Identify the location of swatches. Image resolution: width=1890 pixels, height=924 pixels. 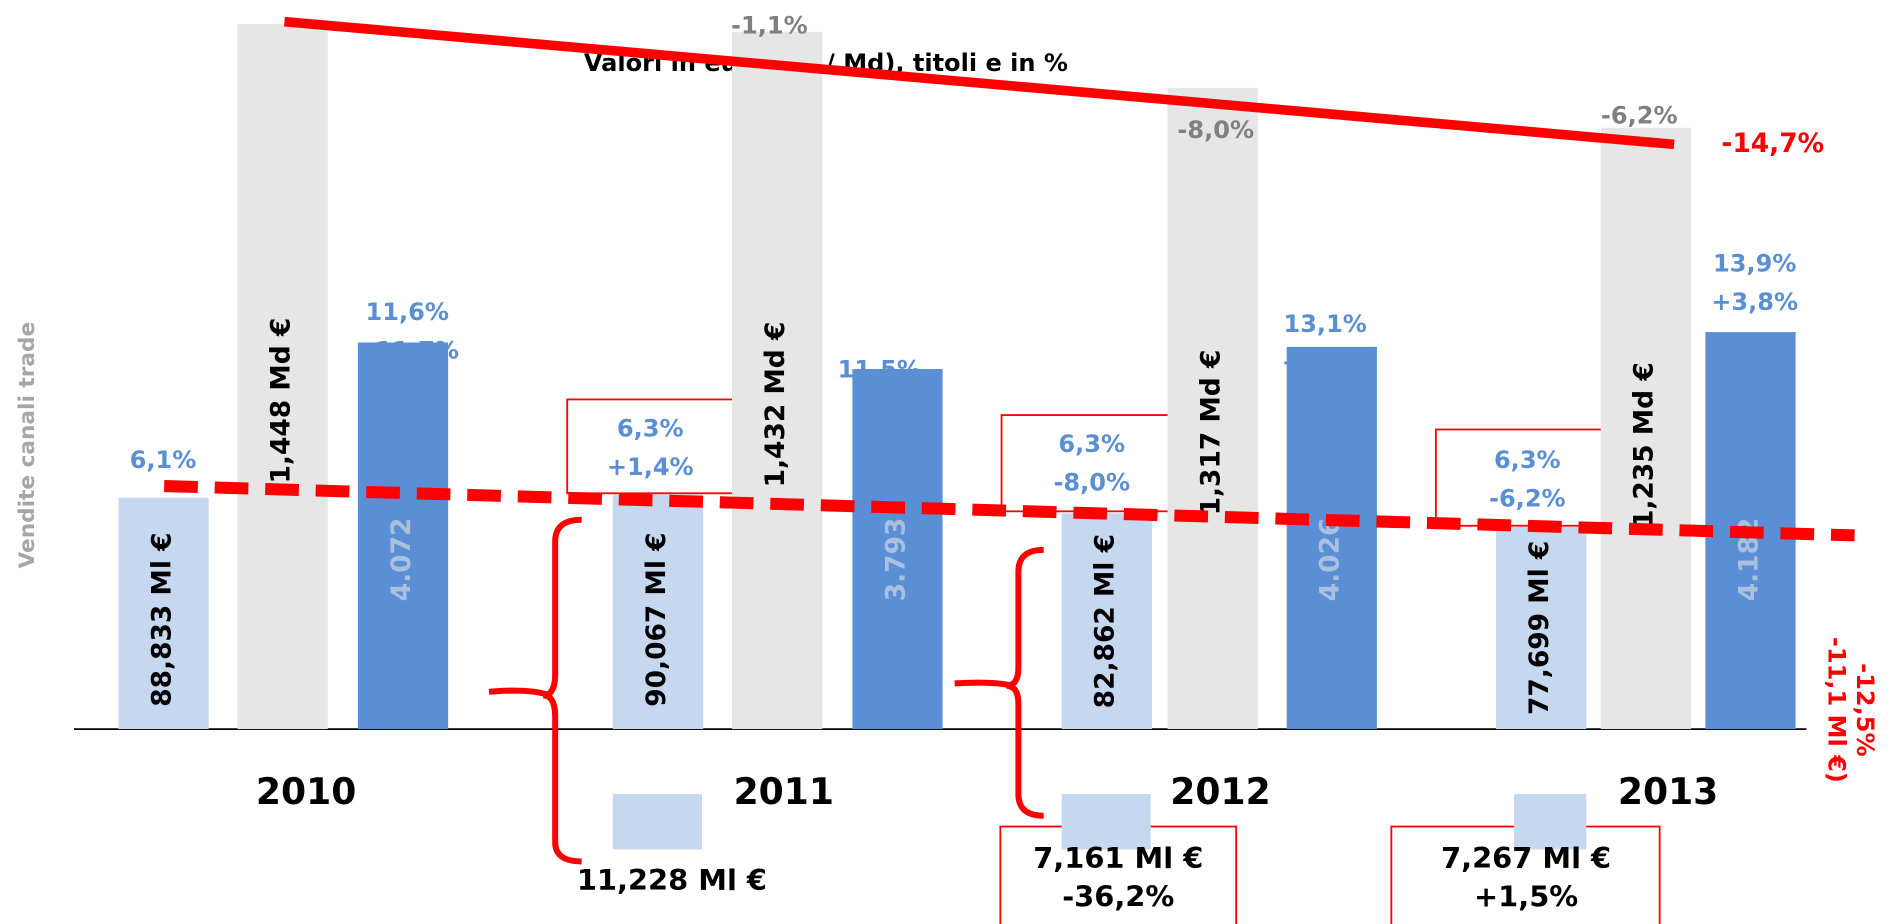
(1099, 822).